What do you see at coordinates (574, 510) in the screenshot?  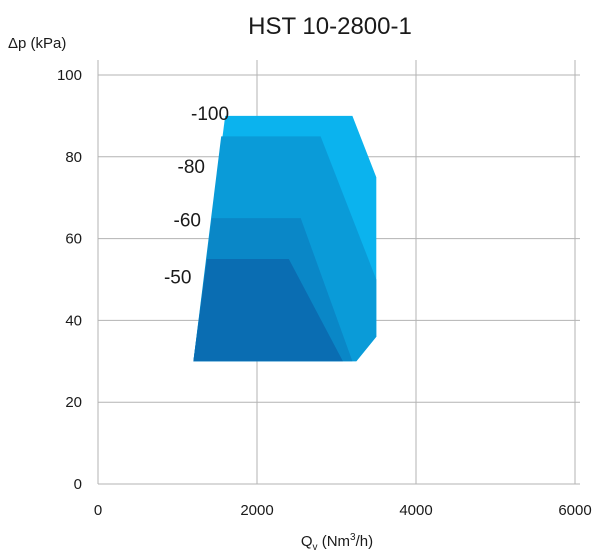 I see `x-tick-label-6000: 6000` at bounding box center [574, 510].